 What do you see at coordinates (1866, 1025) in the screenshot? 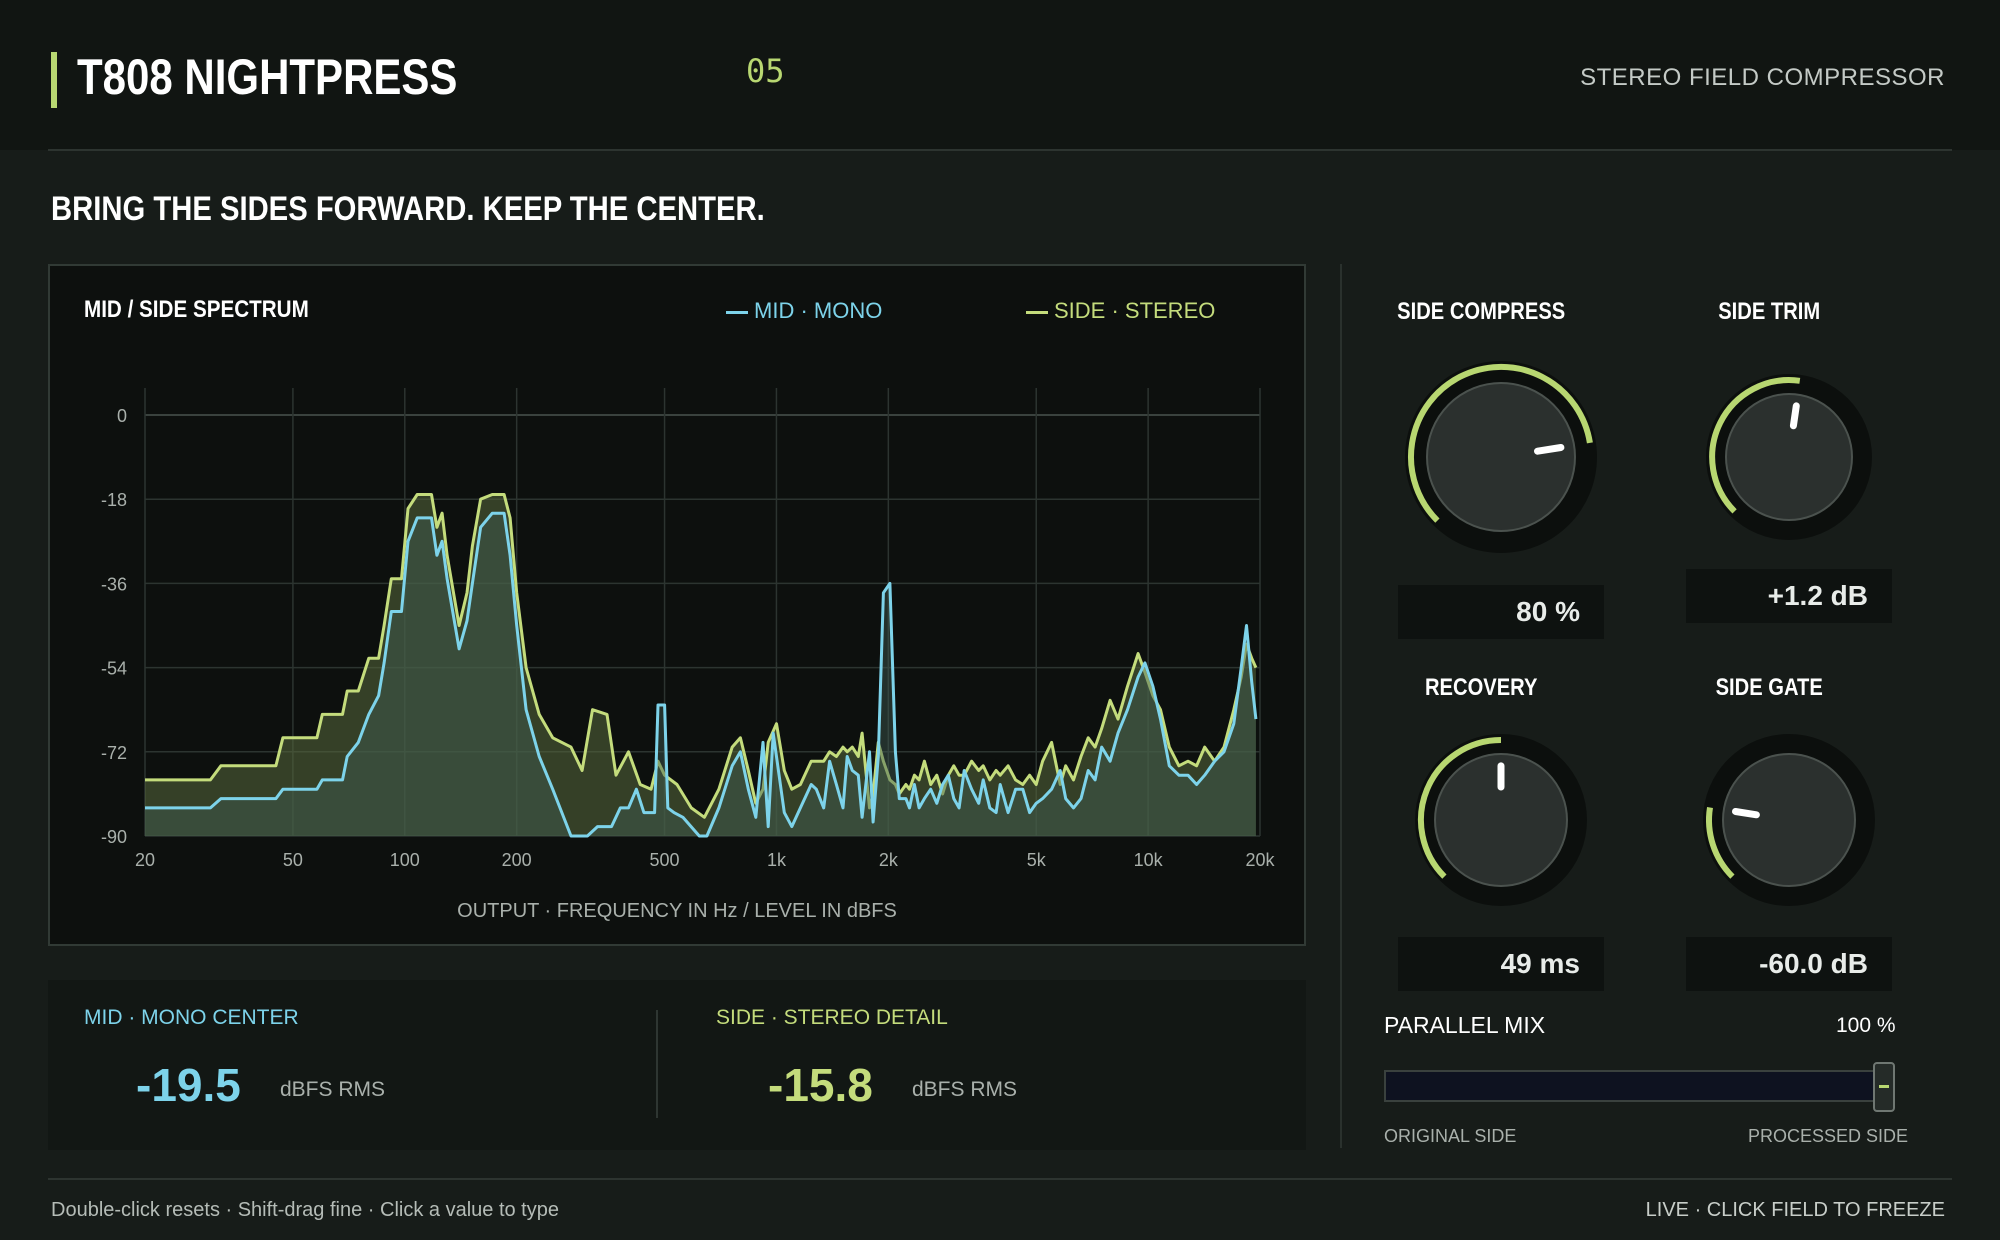
I see `parallel-mix-value: 100 %` at bounding box center [1866, 1025].